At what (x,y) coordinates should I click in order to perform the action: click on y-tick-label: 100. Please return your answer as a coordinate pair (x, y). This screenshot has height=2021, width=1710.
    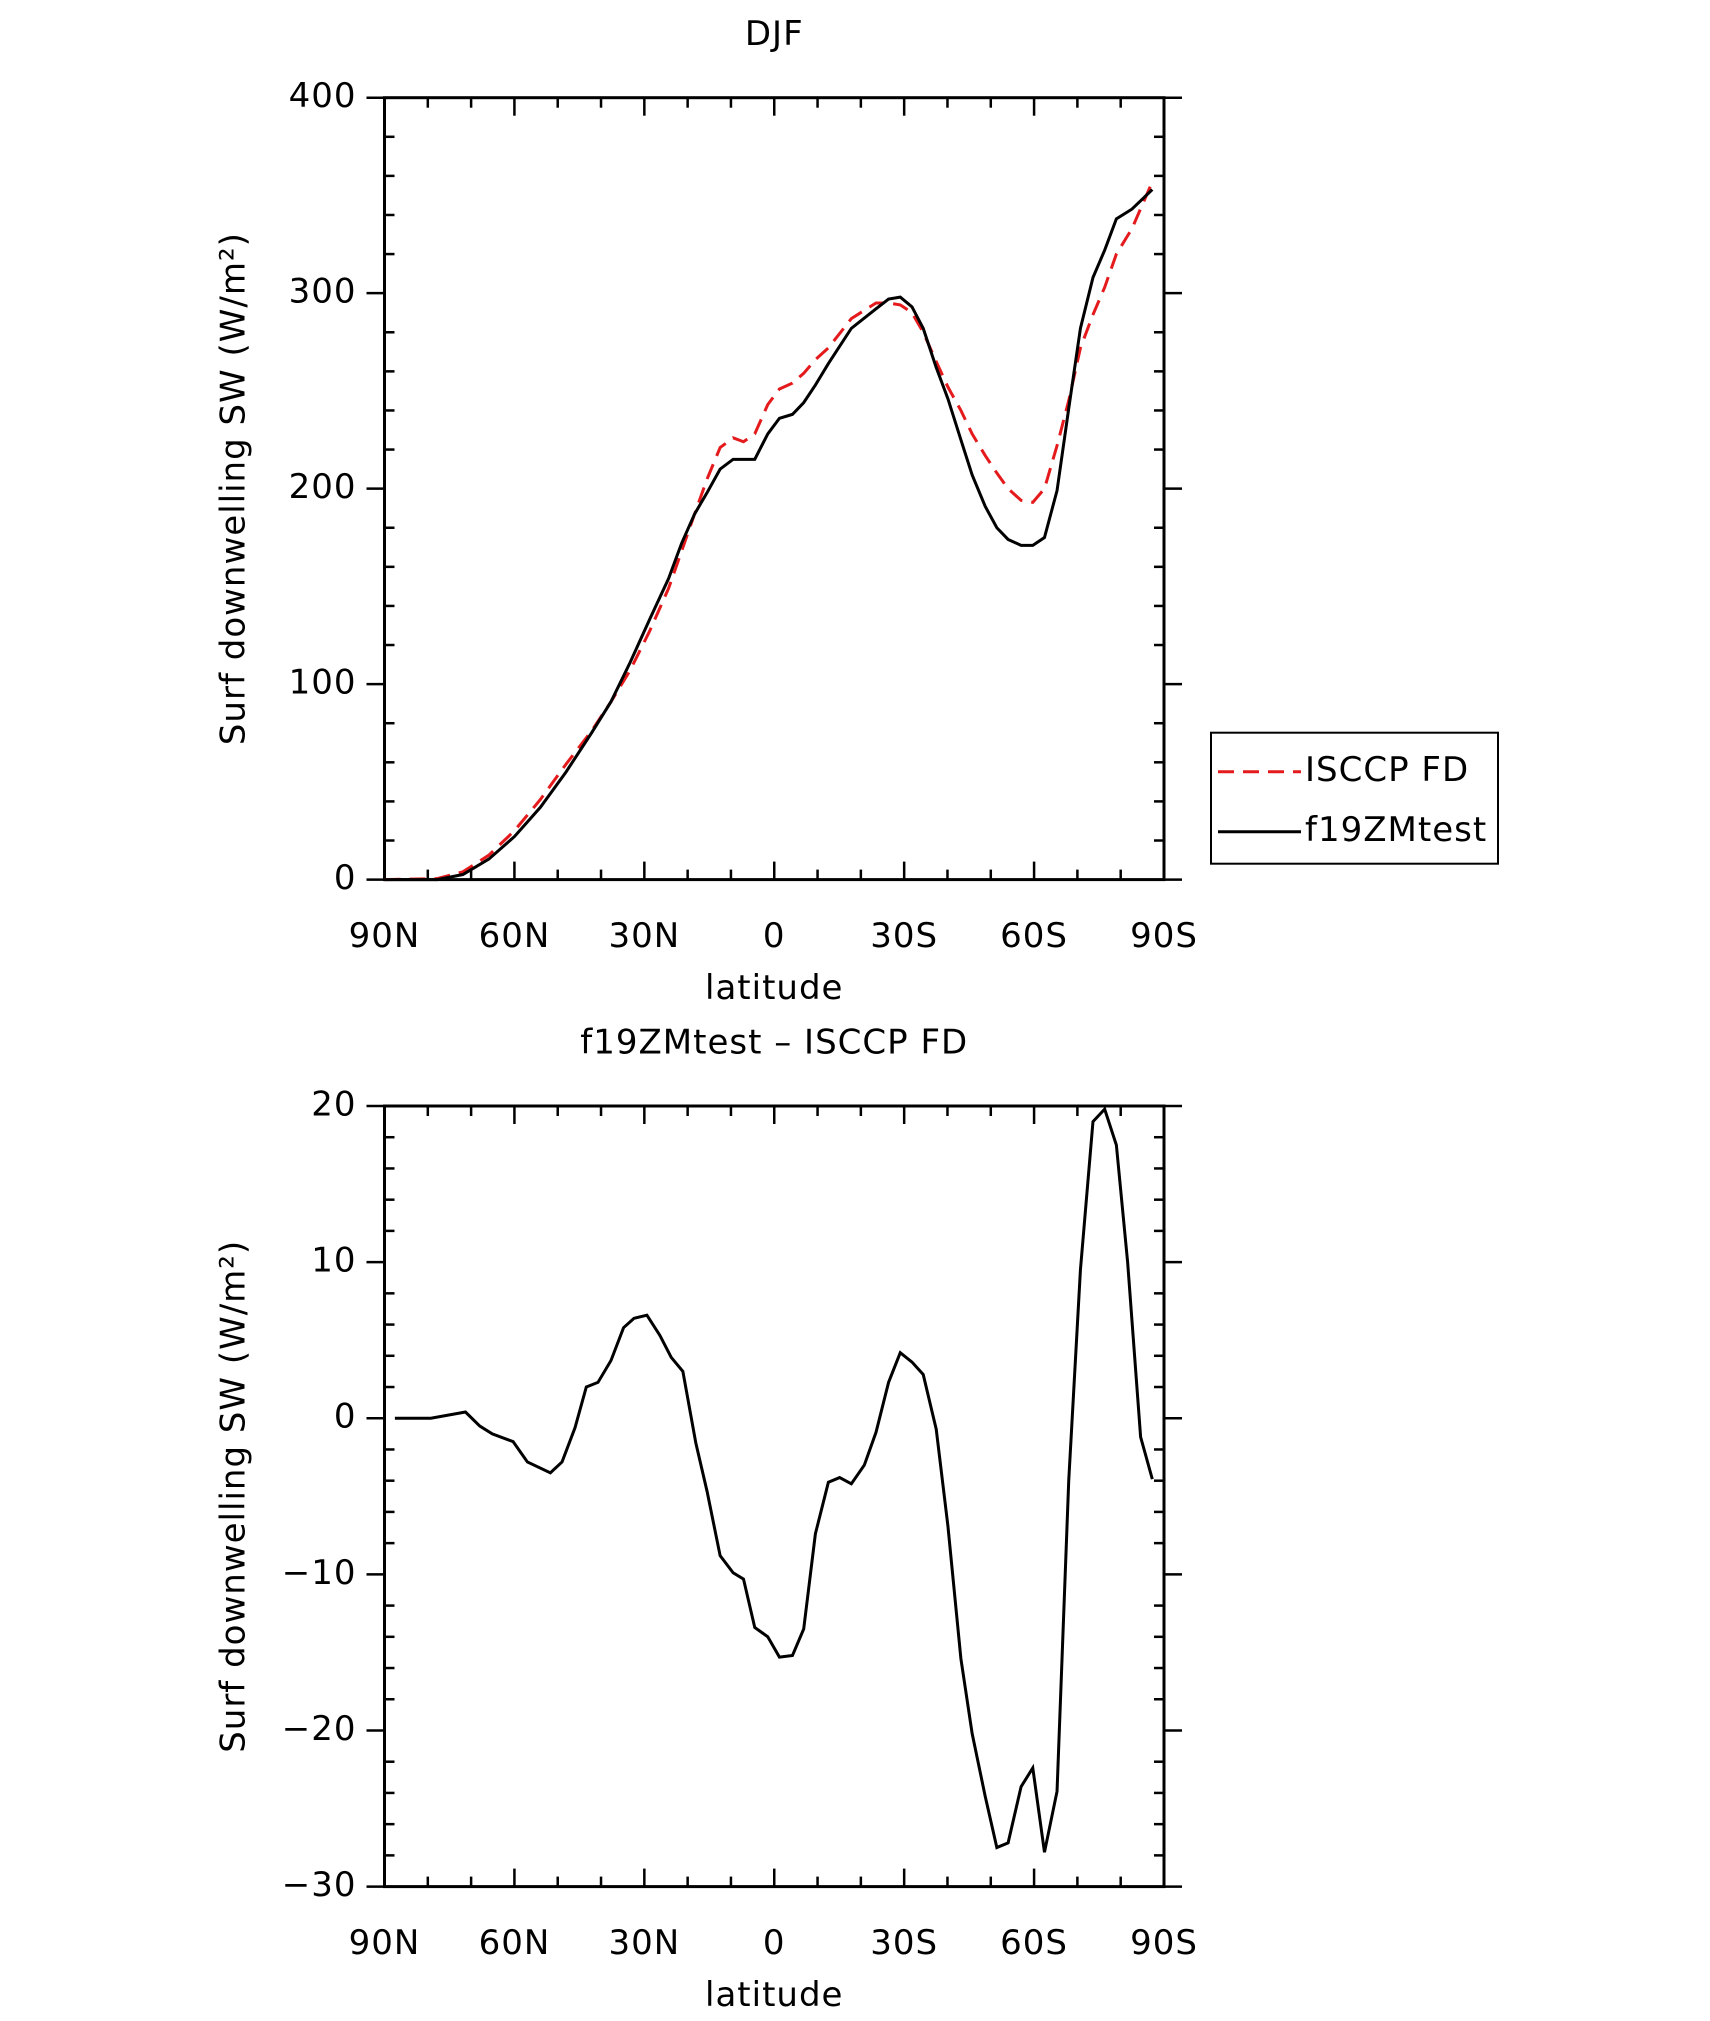
    Looking at the image, I should click on (323, 683).